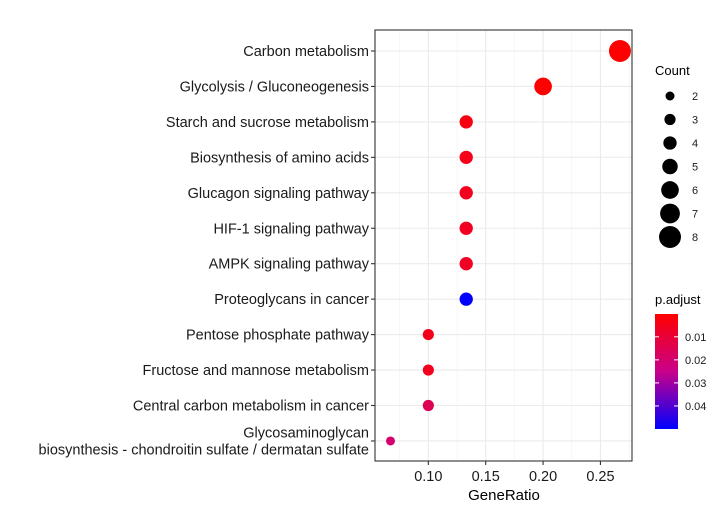 Image resolution: width=724 pixels, height=510 pixels. What do you see at coordinates (543, 477) in the screenshot?
I see `x-tick-label: 0.20` at bounding box center [543, 477].